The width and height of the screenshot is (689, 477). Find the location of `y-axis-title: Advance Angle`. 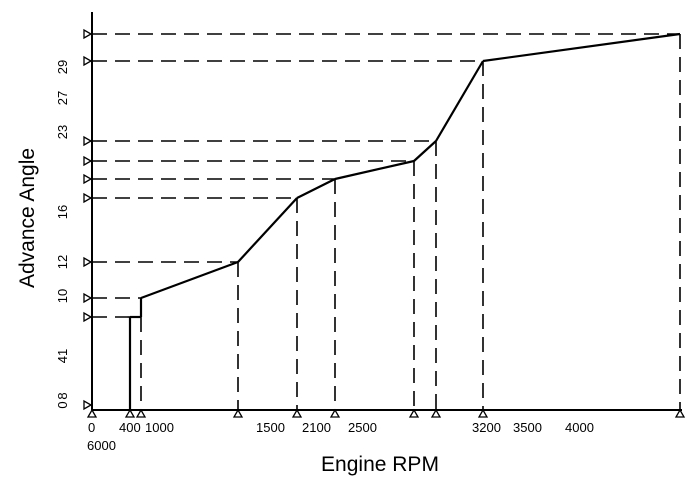

y-axis-title: Advance Angle is located at coordinates (27, 218).